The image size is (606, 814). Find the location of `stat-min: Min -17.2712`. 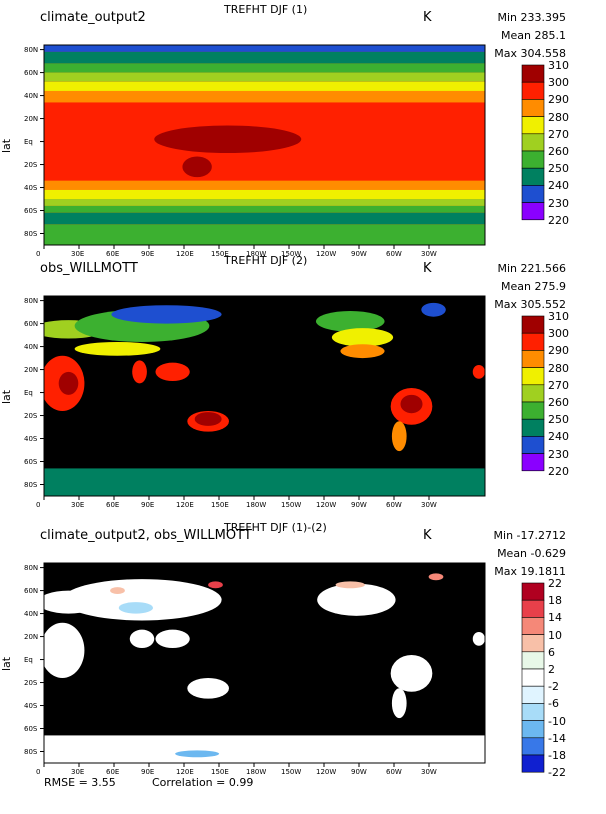

stat-min: Min -17.2712 is located at coordinates (529, 535).